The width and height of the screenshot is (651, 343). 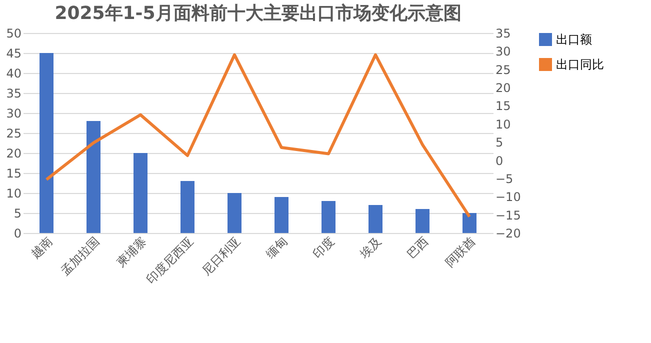 What do you see at coordinates (14, 173) in the screenshot?
I see `y-tick-label: 15` at bounding box center [14, 173].